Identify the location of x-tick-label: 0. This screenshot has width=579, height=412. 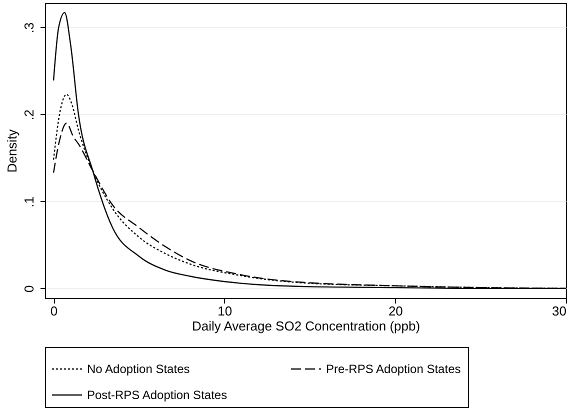
(54, 311).